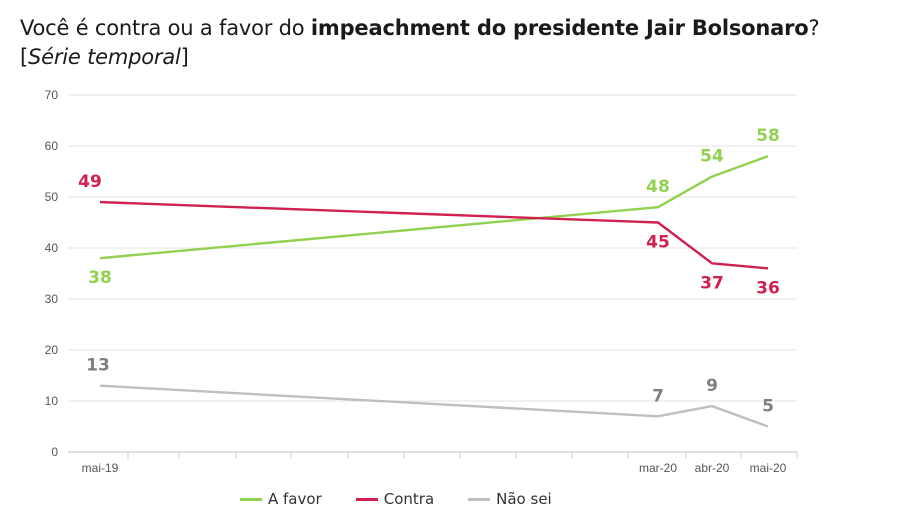 This screenshot has height=521, width=900. I want to click on y-tick-label: 0, so click(54, 452).